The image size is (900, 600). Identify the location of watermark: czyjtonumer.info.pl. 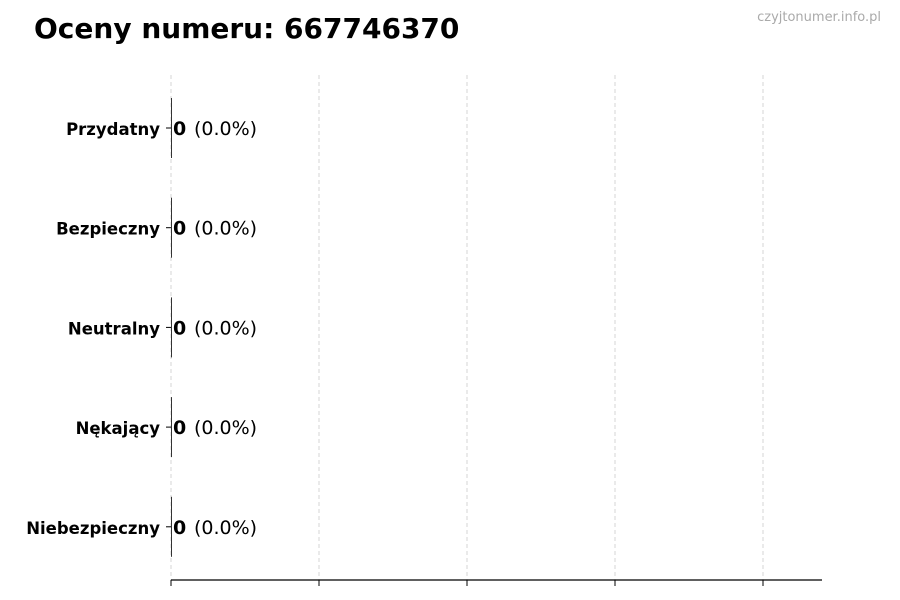
(819, 17).